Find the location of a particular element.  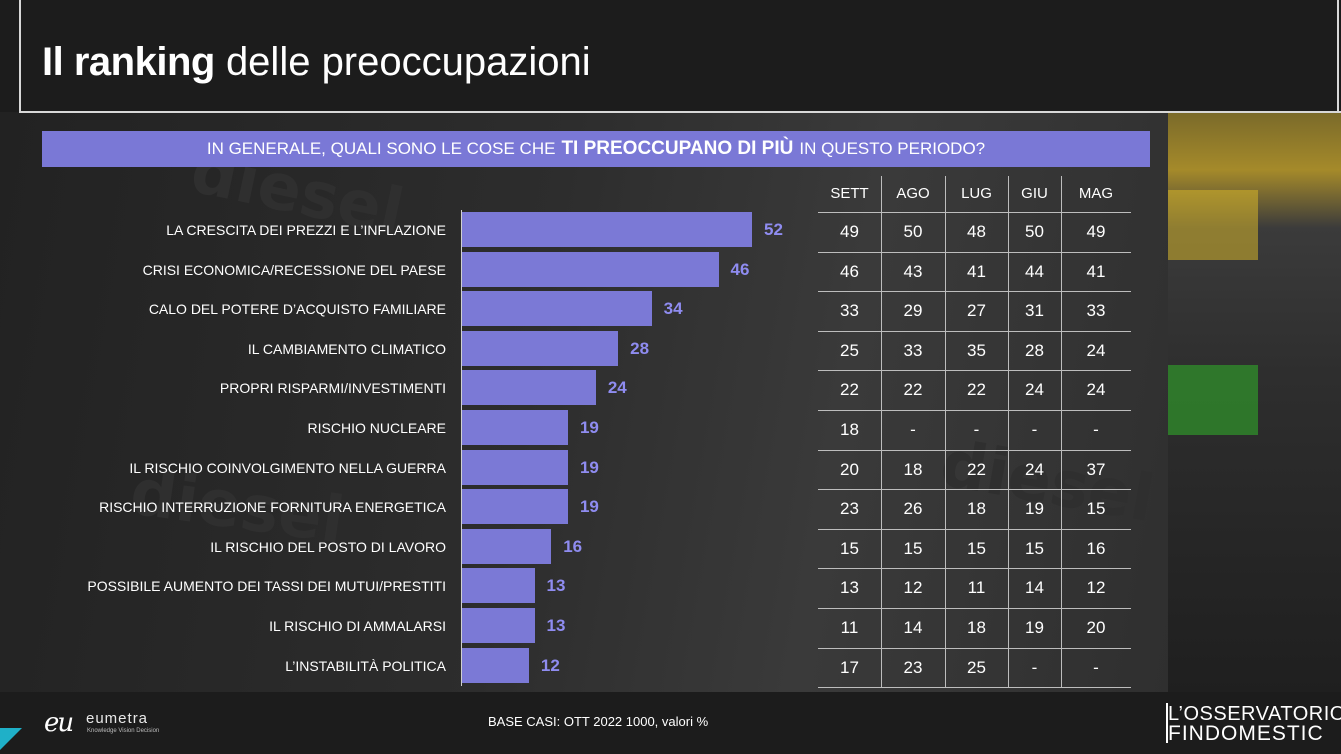

table-column-header: AGO is located at coordinates (913, 193).